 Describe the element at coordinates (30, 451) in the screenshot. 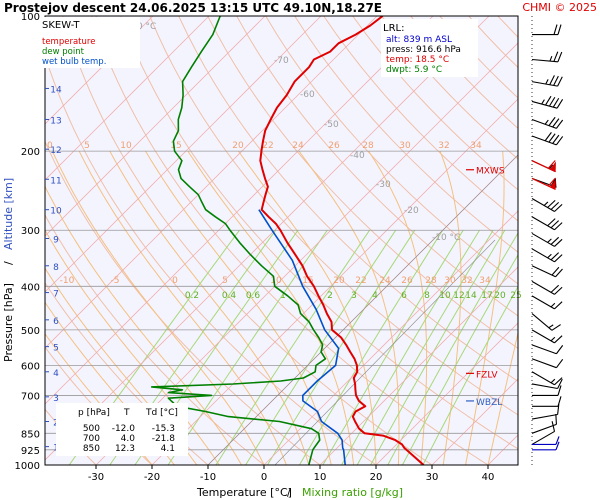

I see `pressure-tick-label: 925` at that location.